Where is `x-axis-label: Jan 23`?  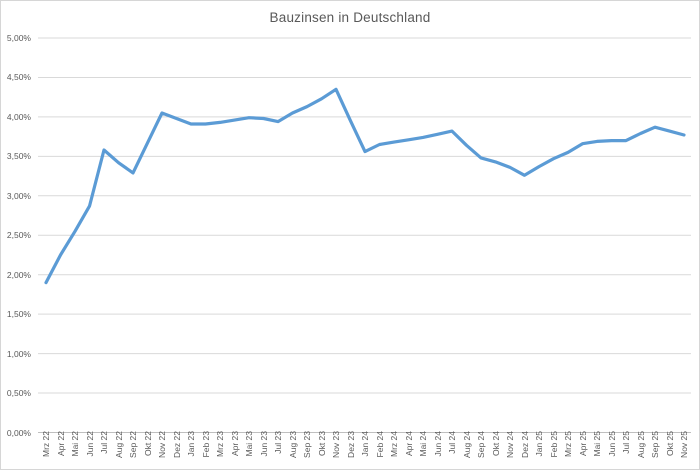
x-axis-label: Jan 23 is located at coordinates (191, 444).